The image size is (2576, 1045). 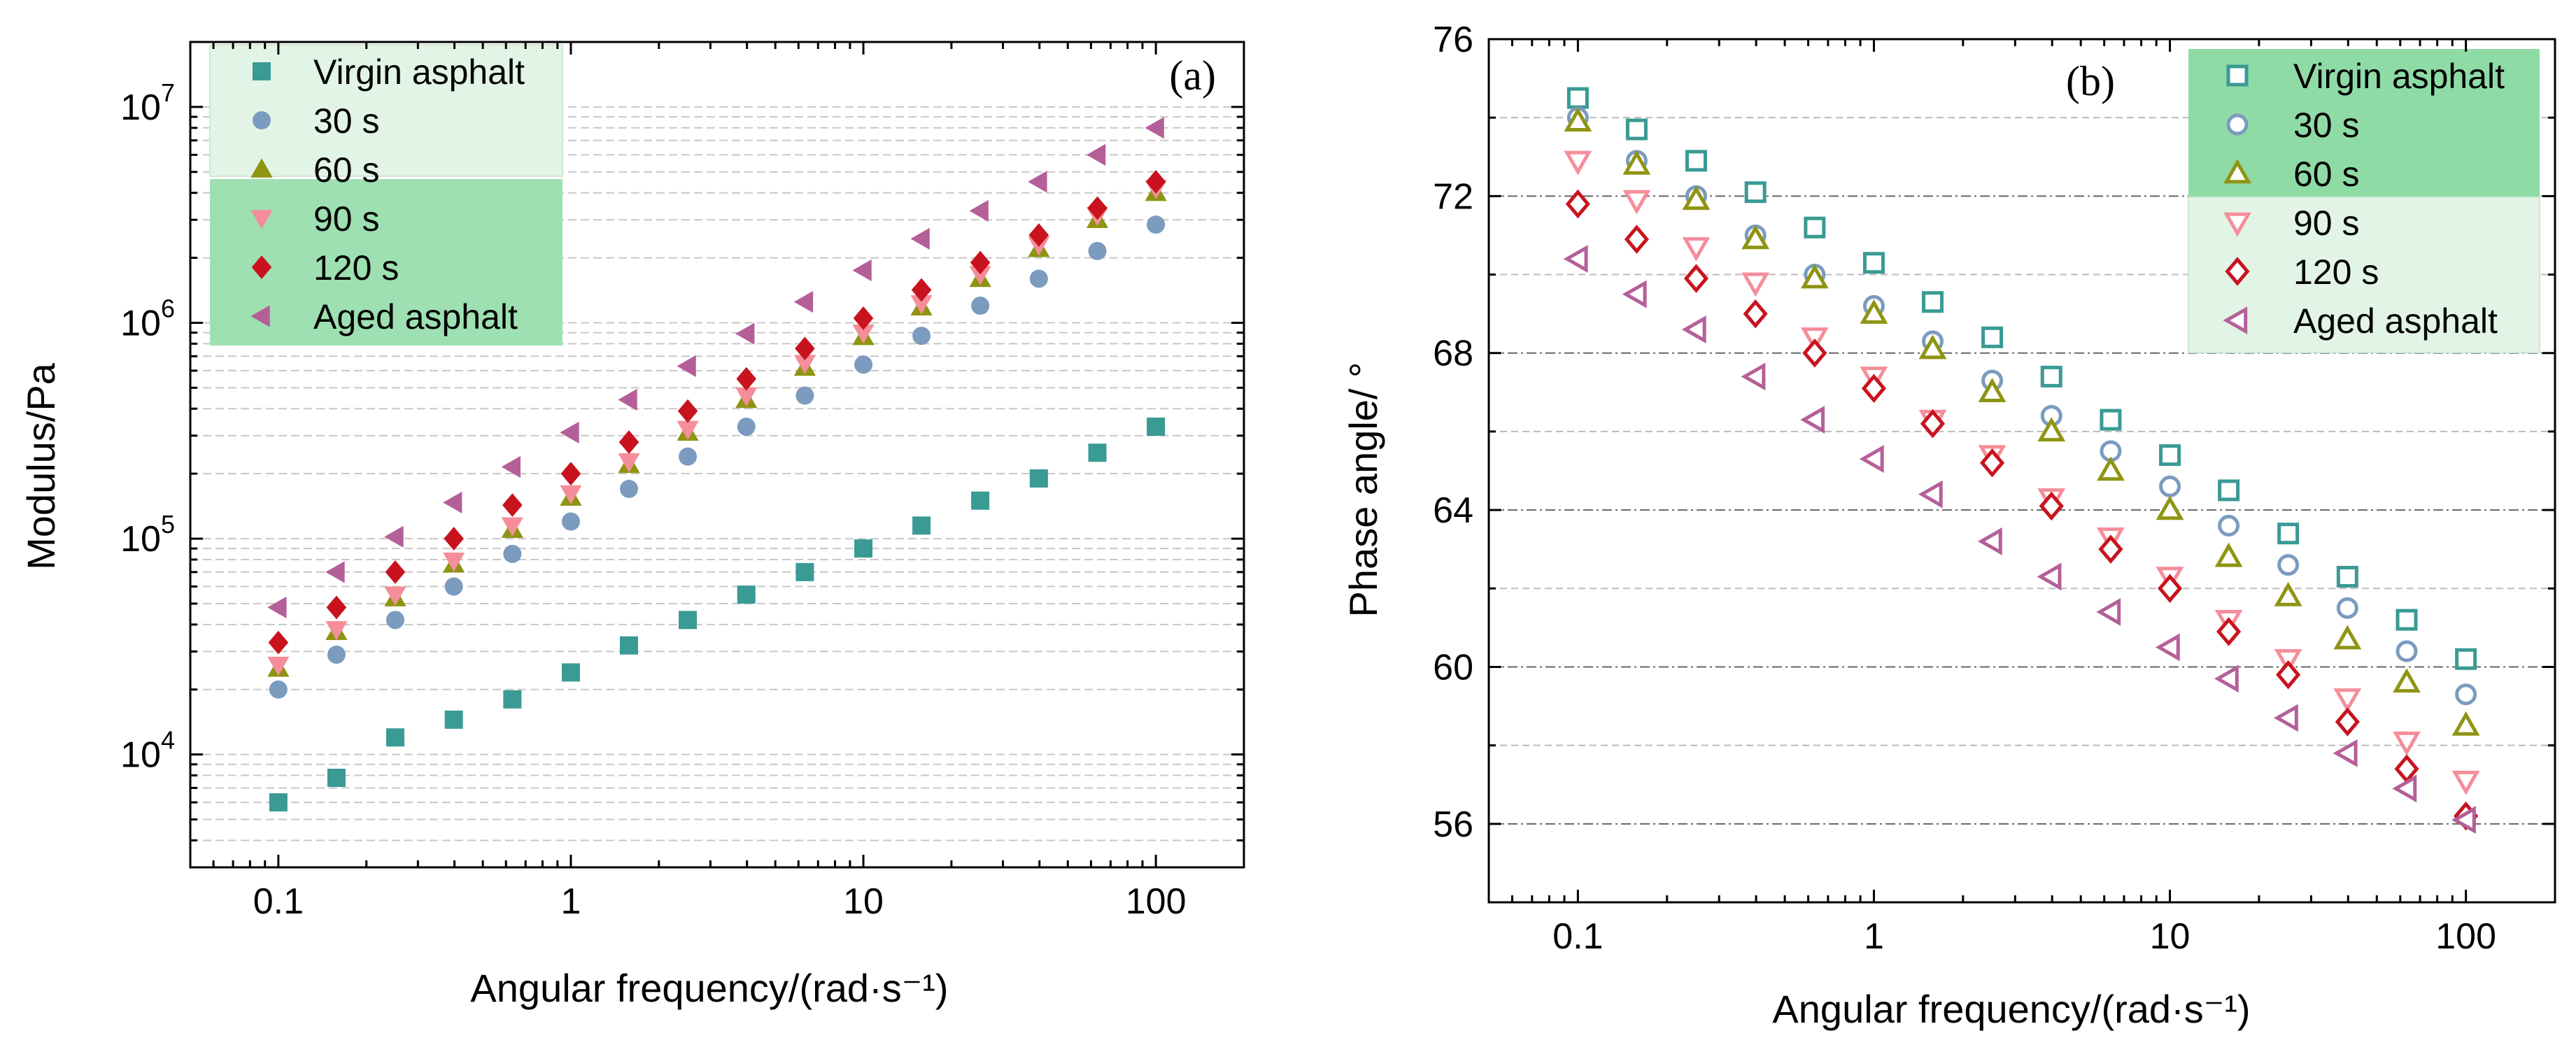 What do you see at coordinates (2011, 1009) in the screenshot?
I see `panel-b-x-axis-title: Angular frequency/(rad·s⁻¹)` at bounding box center [2011, 1009].